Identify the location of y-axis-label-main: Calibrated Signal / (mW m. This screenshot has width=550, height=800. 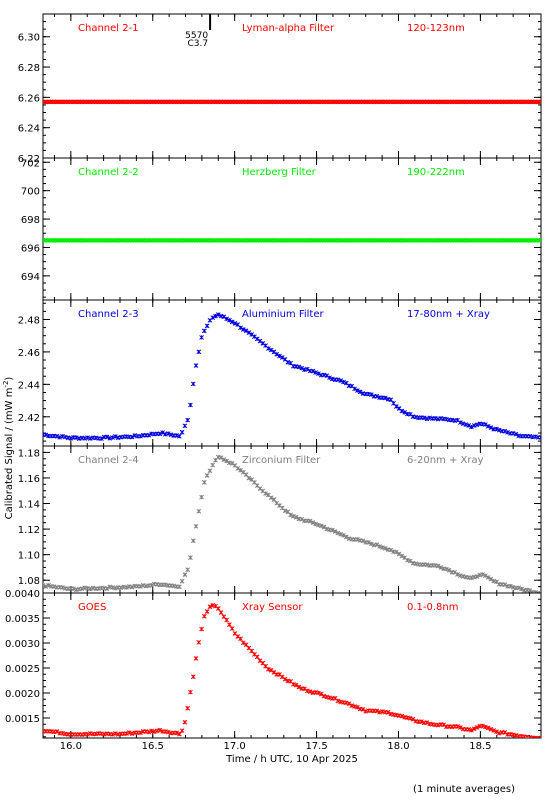
(9, 454).